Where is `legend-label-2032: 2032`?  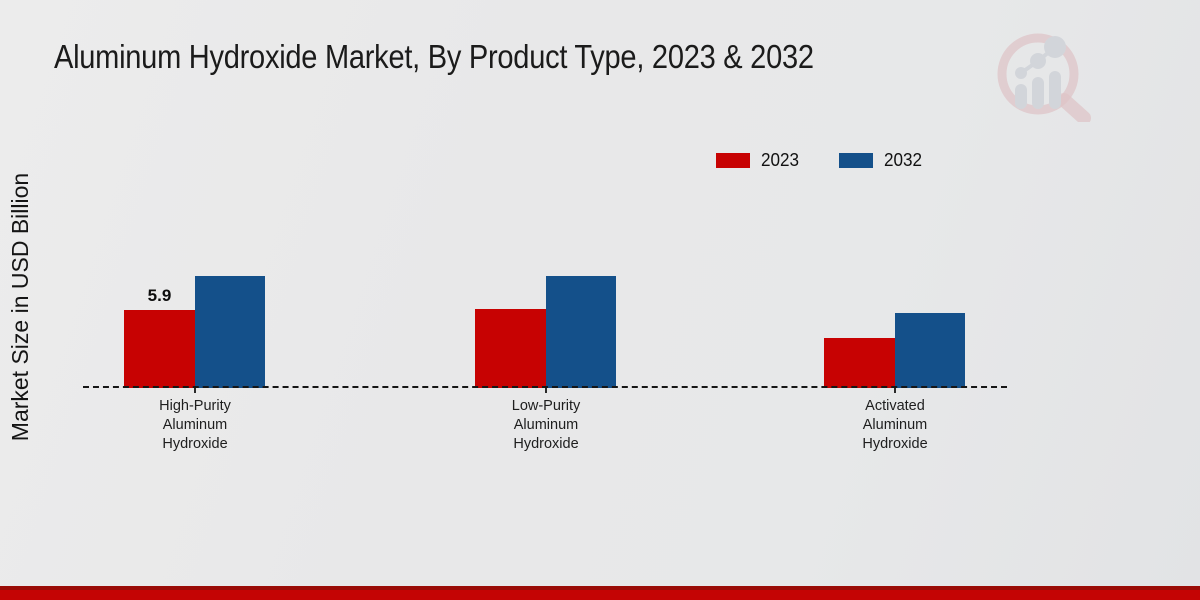
legend-label-2032: 2032 is located at coordinates (903, 160).